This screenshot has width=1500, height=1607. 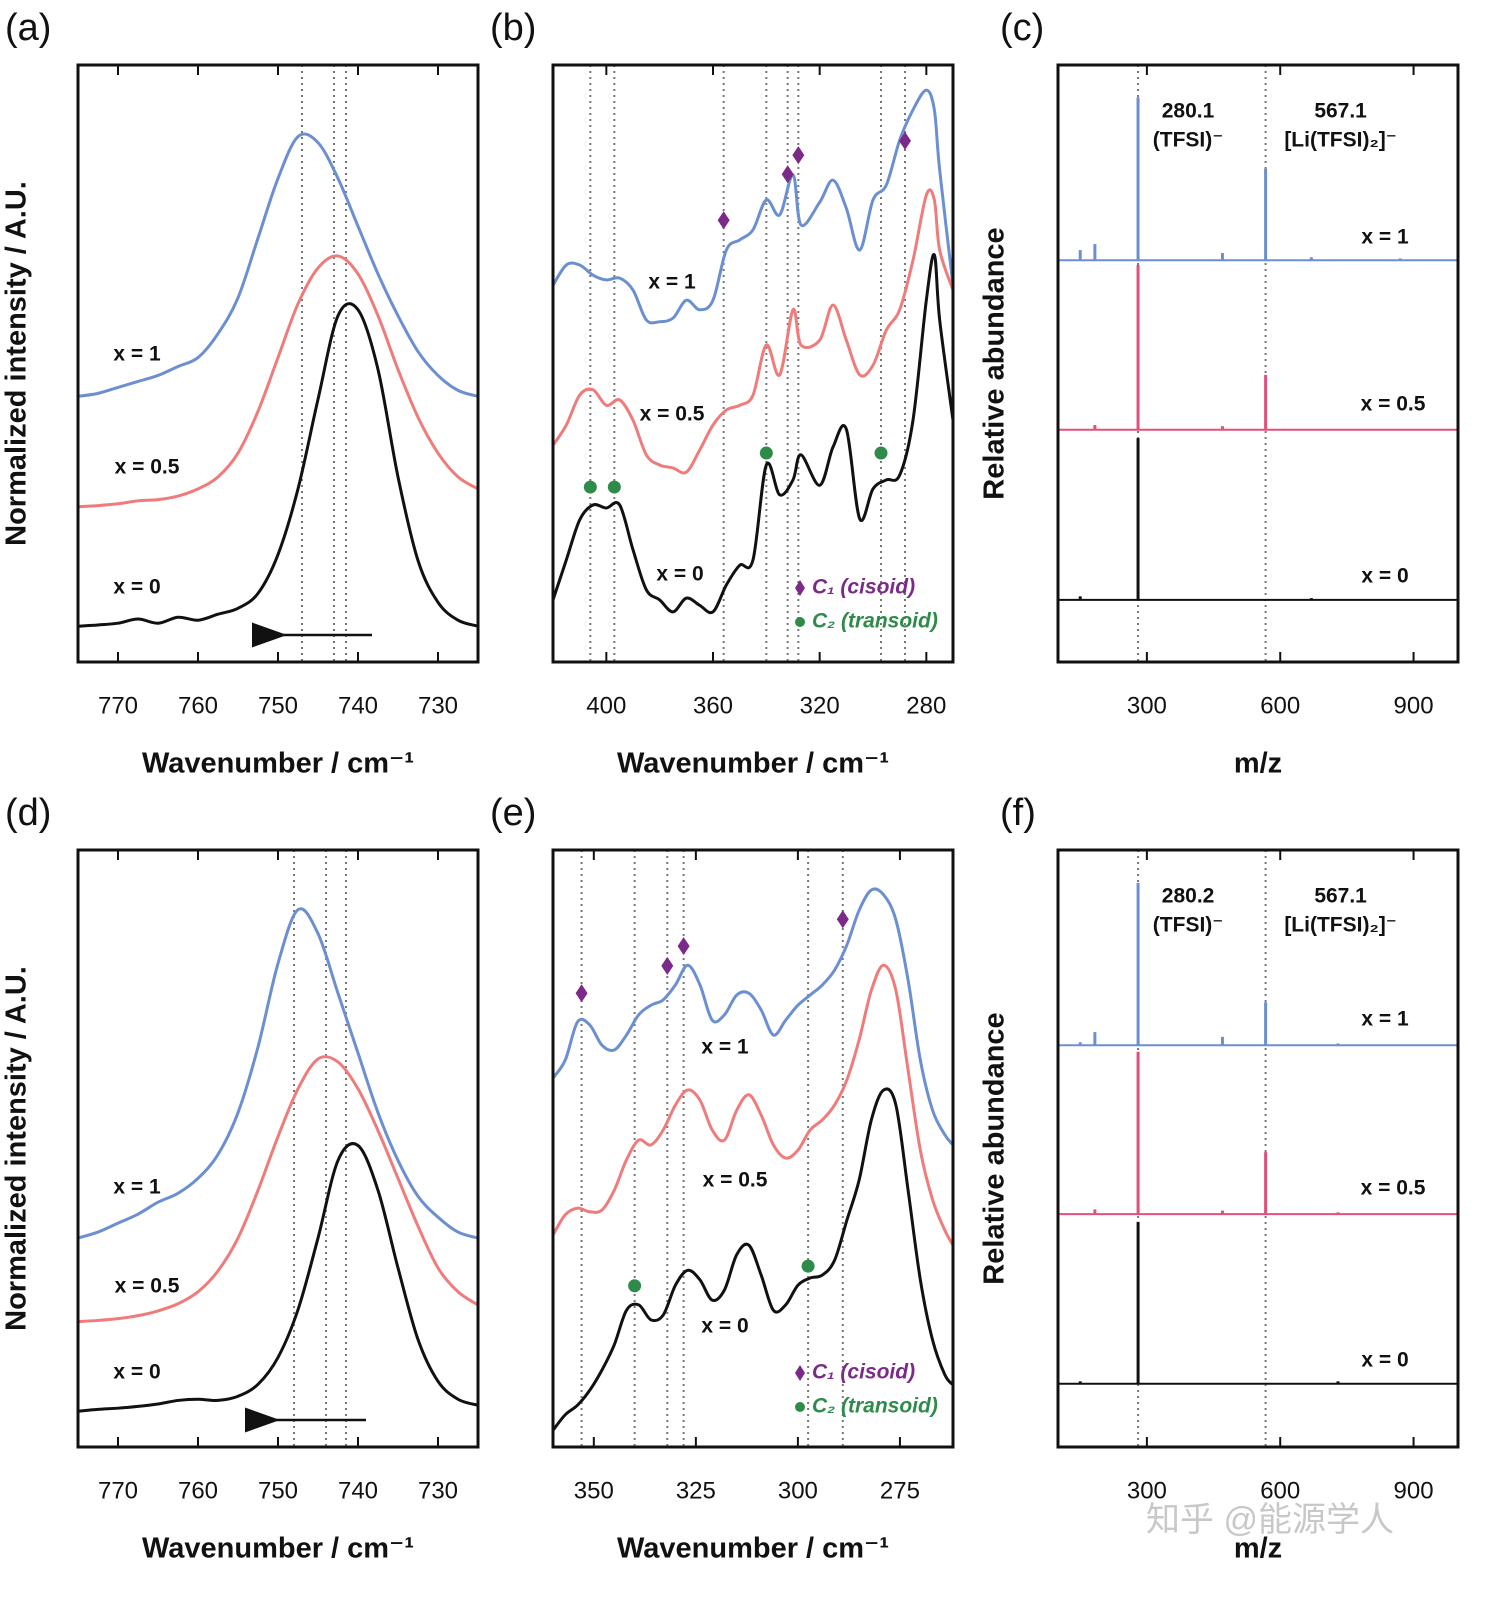 What do you see at coordinates (513, 28) in the screenshot?
I see `panel-label: (b)` at bounding box center [513, 28].